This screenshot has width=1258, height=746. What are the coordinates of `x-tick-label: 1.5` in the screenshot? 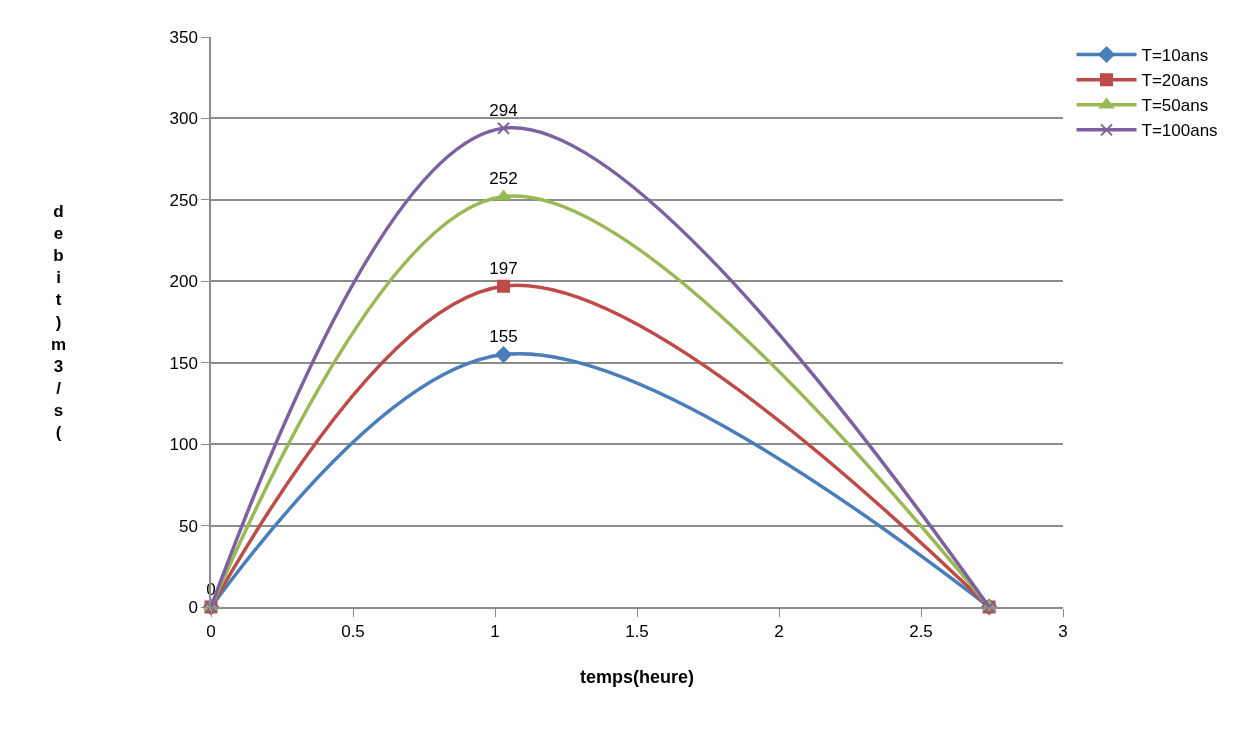 It's located at (637, 632).